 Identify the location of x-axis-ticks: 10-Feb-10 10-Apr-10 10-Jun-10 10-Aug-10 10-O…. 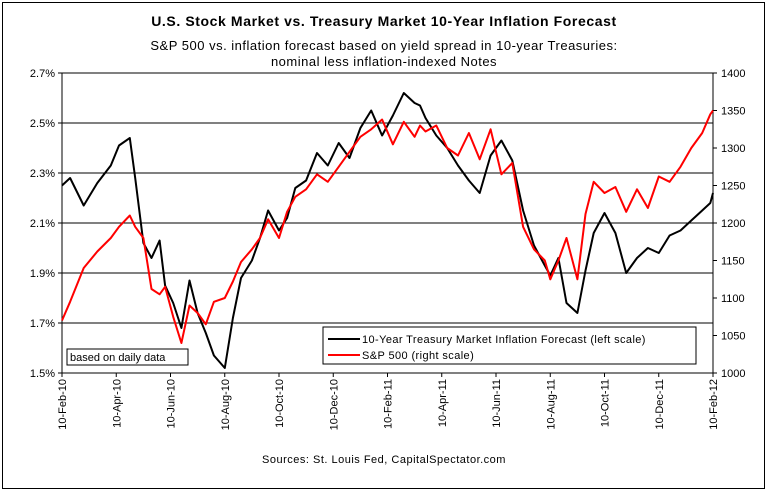
(388, 401).